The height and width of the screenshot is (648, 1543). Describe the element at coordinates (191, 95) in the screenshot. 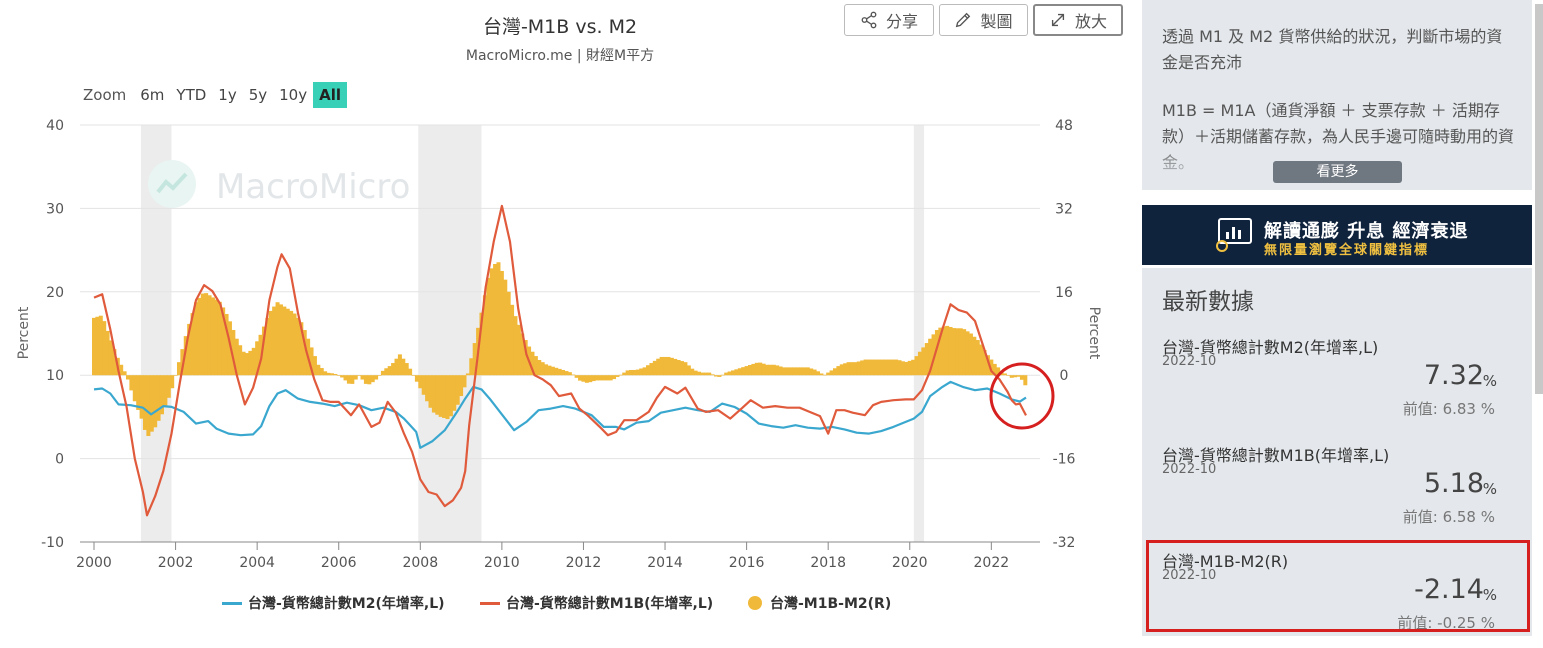

I see `range-ytd-button: YTD` at that location.